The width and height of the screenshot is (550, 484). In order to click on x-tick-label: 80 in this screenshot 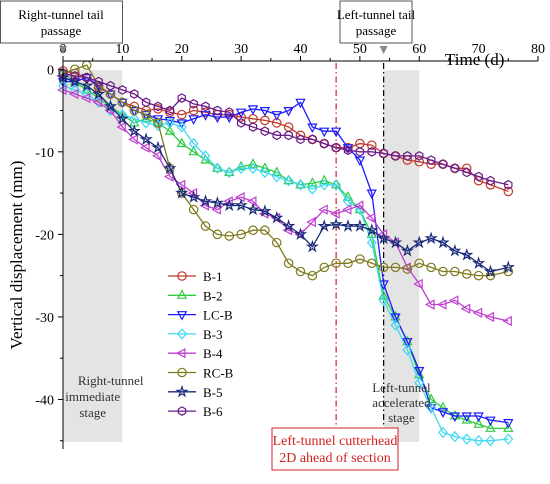, I will do `click(538, 49)`.